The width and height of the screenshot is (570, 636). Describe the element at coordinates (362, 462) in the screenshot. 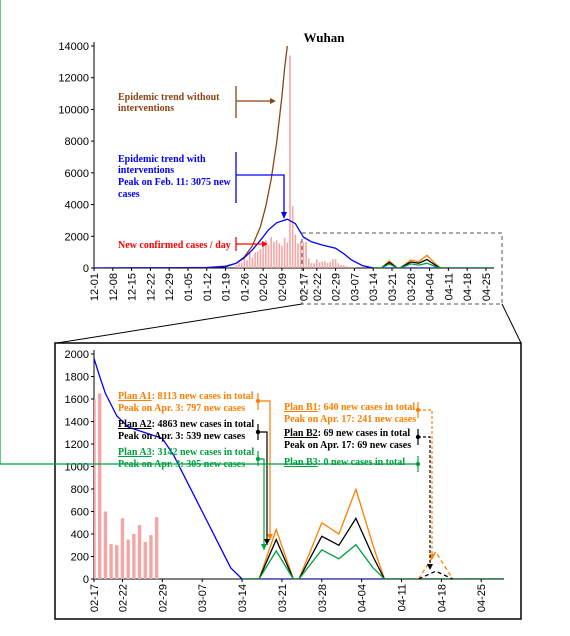

I see `plan-b3-total: : 0 new cases in total` at that location.